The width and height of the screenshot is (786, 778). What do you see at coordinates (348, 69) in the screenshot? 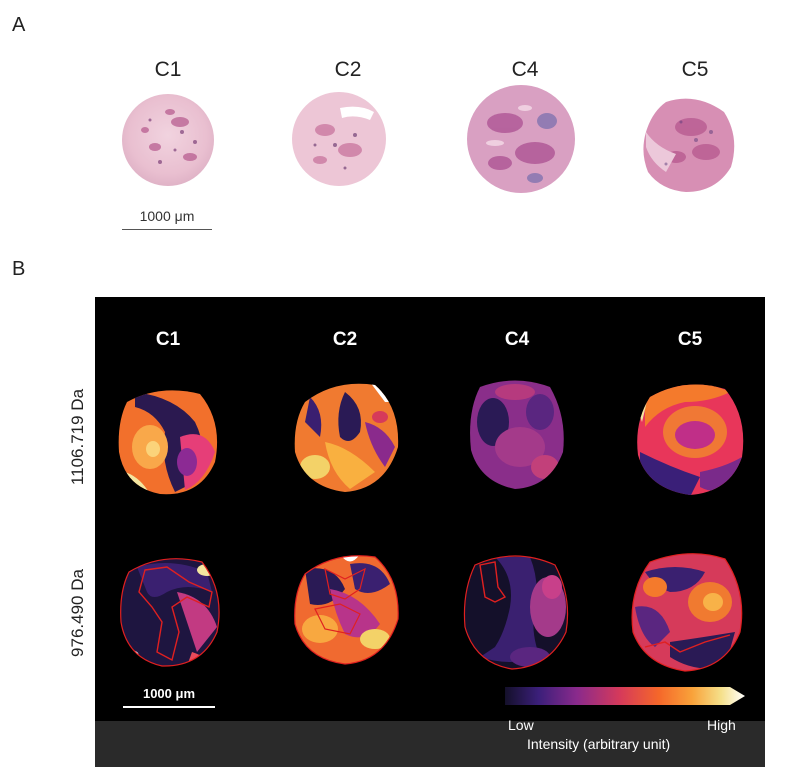
I see `panel-a-core-label-c2: C2` at bounding box center [348, 69].